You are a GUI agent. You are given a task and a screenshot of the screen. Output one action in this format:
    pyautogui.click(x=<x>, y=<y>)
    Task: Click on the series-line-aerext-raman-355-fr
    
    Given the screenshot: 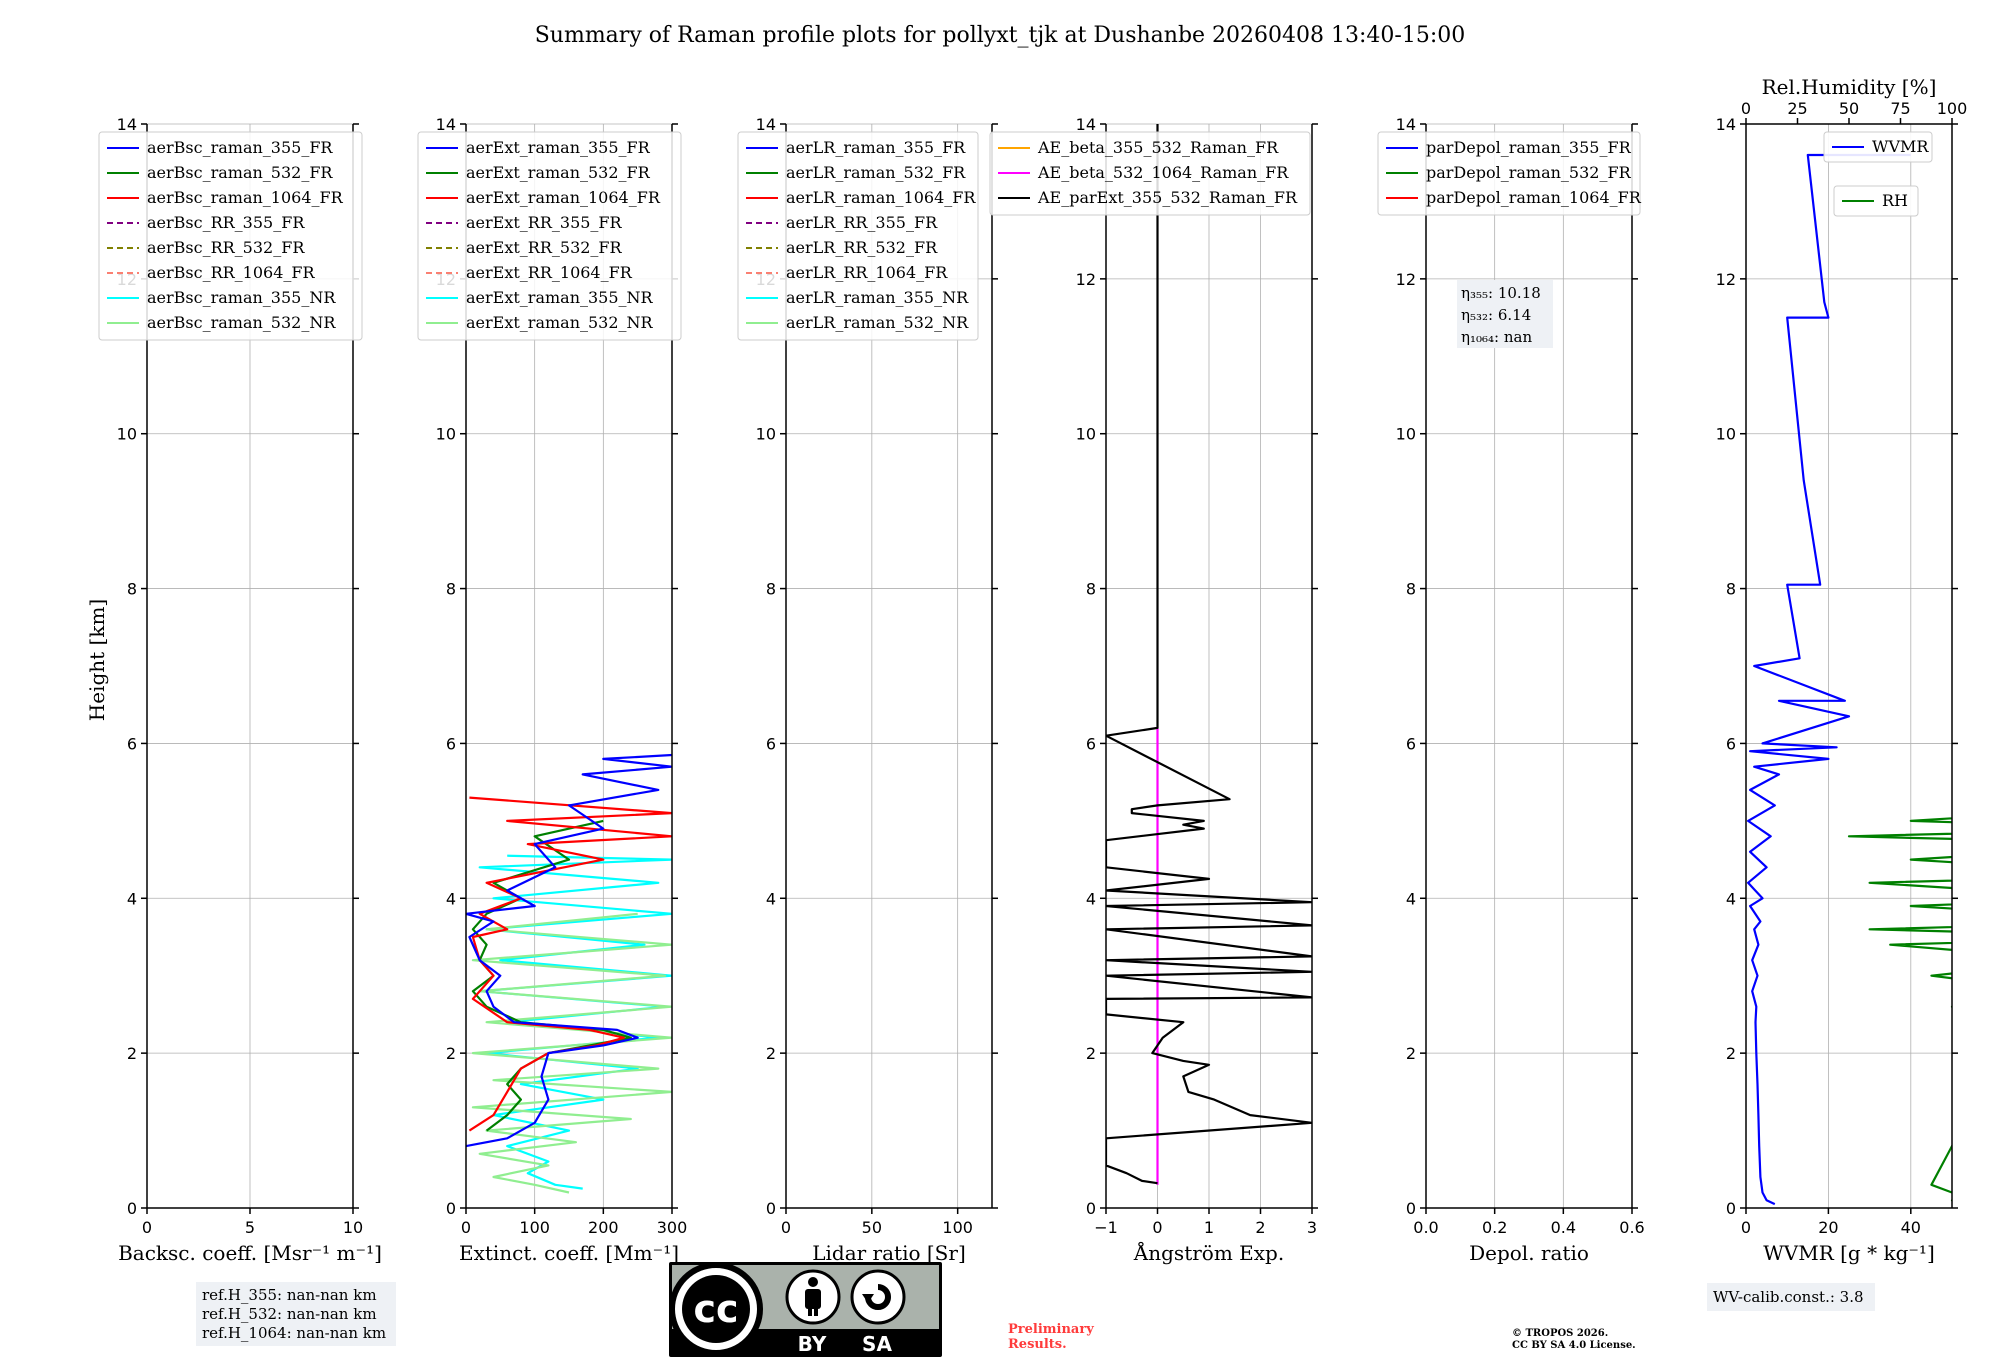 What is the action you would take?
    pyautogui.click(x=569, y=950)
    